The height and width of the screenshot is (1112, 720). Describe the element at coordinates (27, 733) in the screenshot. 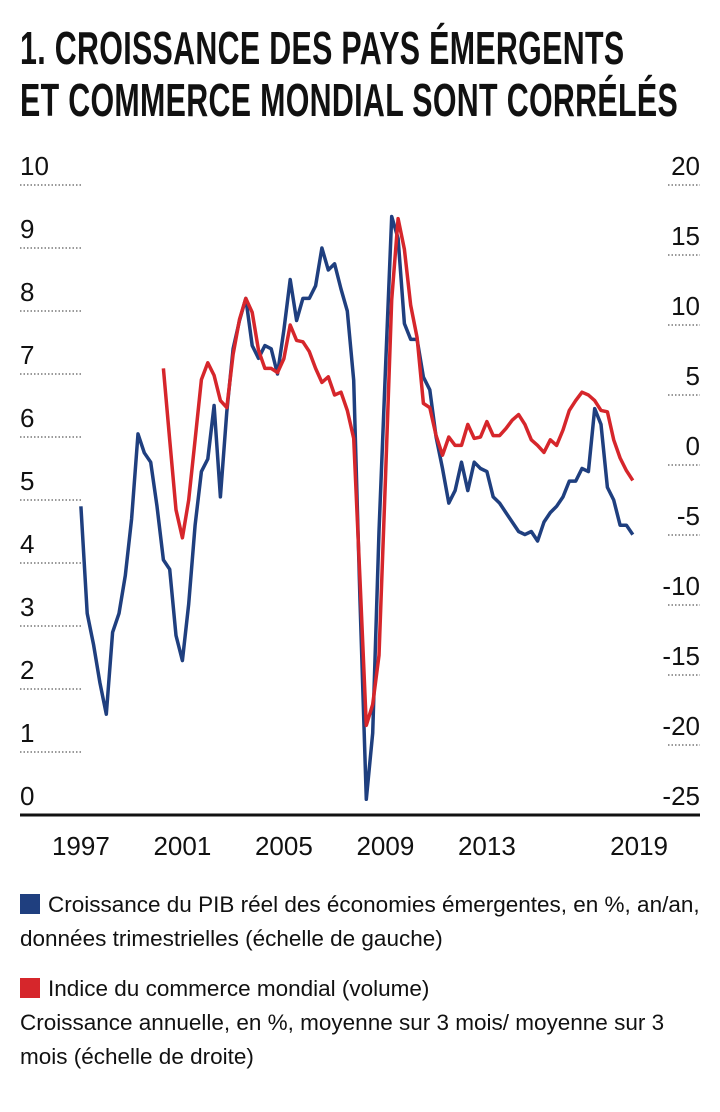

I see `y-tick-label: 1` at that location.